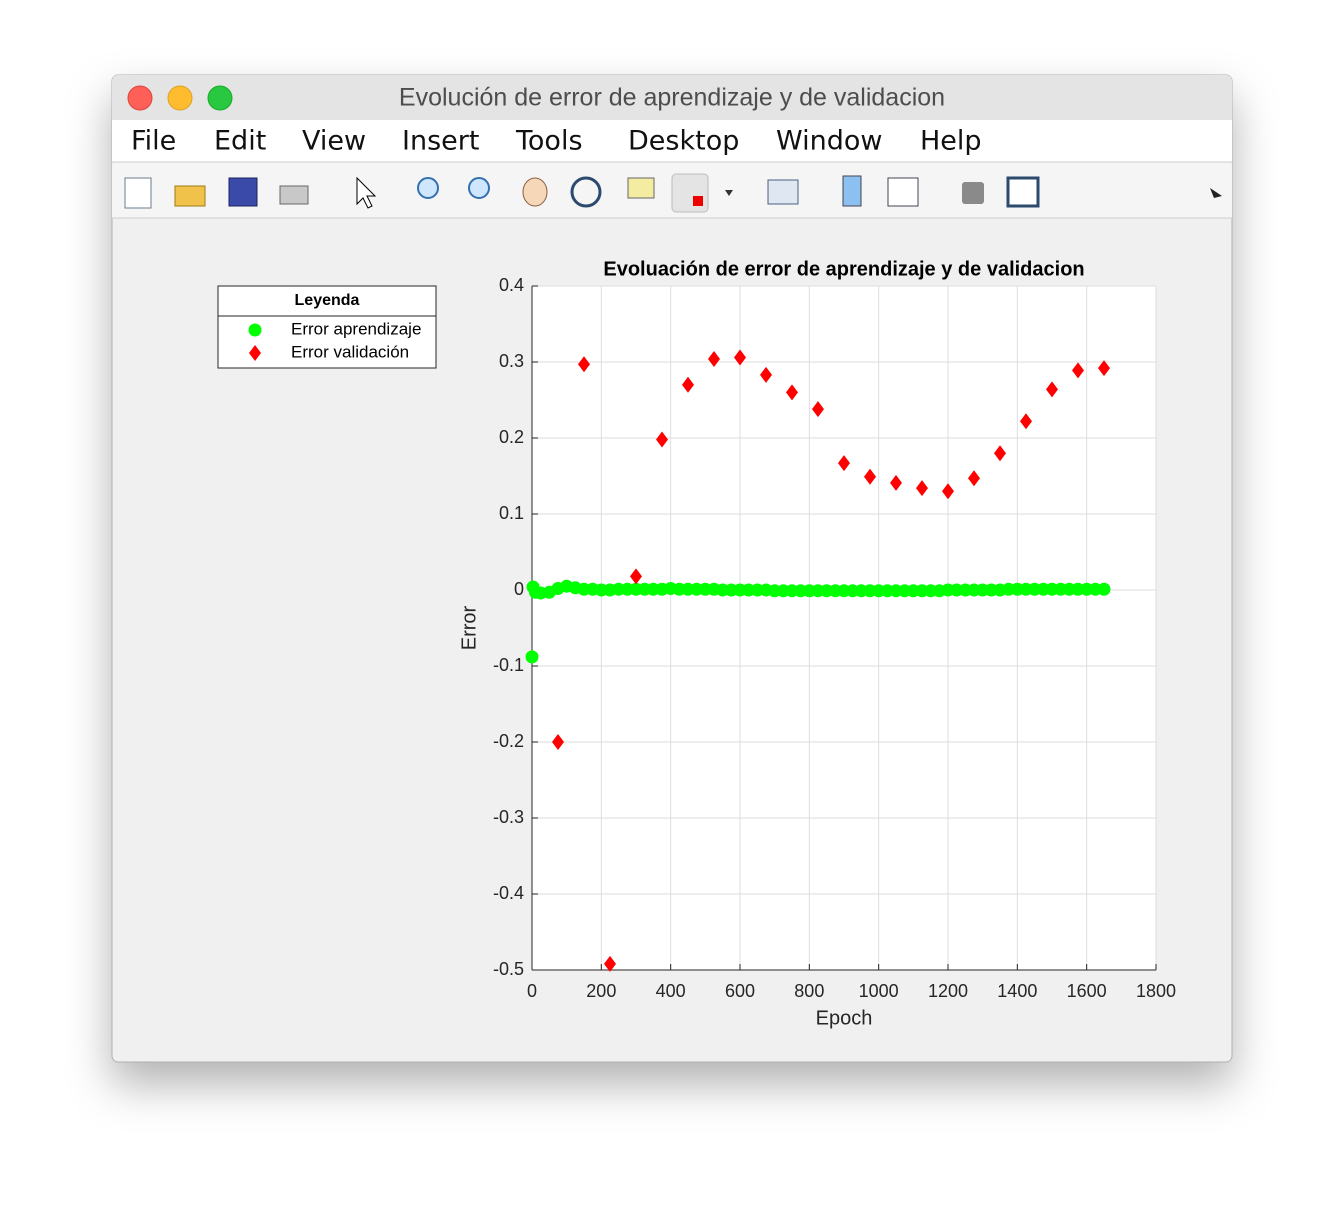 The width and height of the screenshot is (1344, 1210). What do you see at coordinates (511, 513) in the screenshot?
I see `y-tick-label: 0.1` at bounding box center [511, 513].